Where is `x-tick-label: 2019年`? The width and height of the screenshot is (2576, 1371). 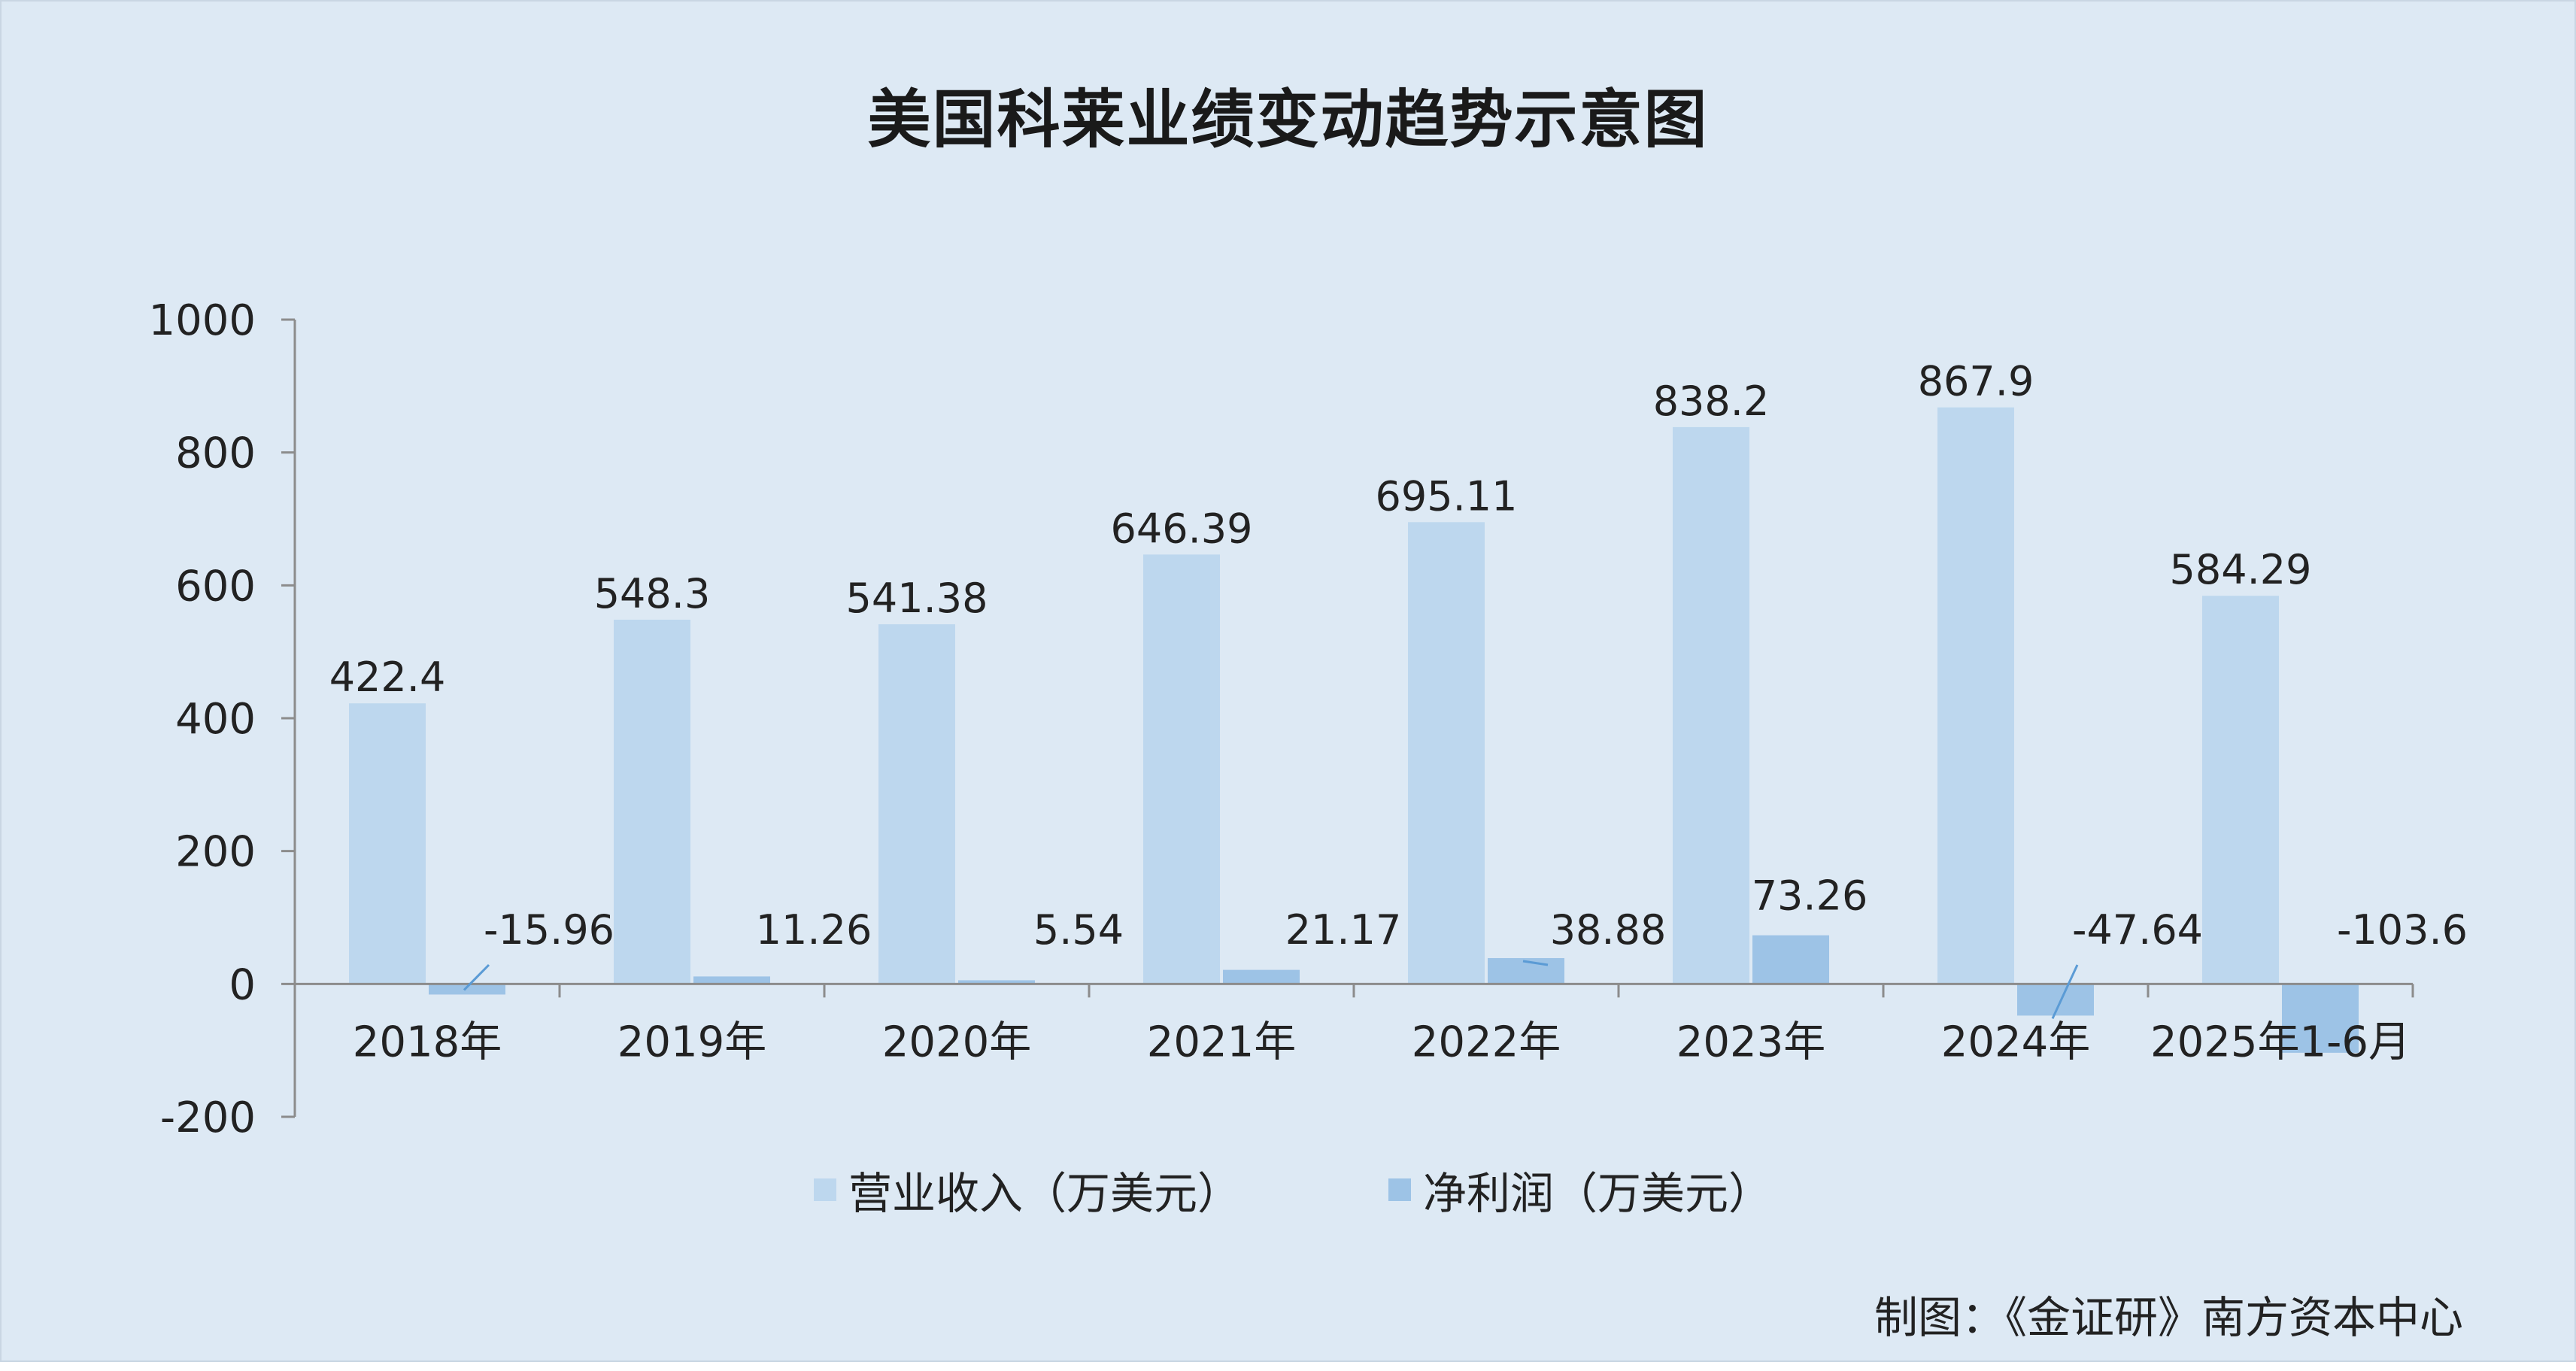
x-tick-label: 2019年 is located at coordinates (692, 1042).